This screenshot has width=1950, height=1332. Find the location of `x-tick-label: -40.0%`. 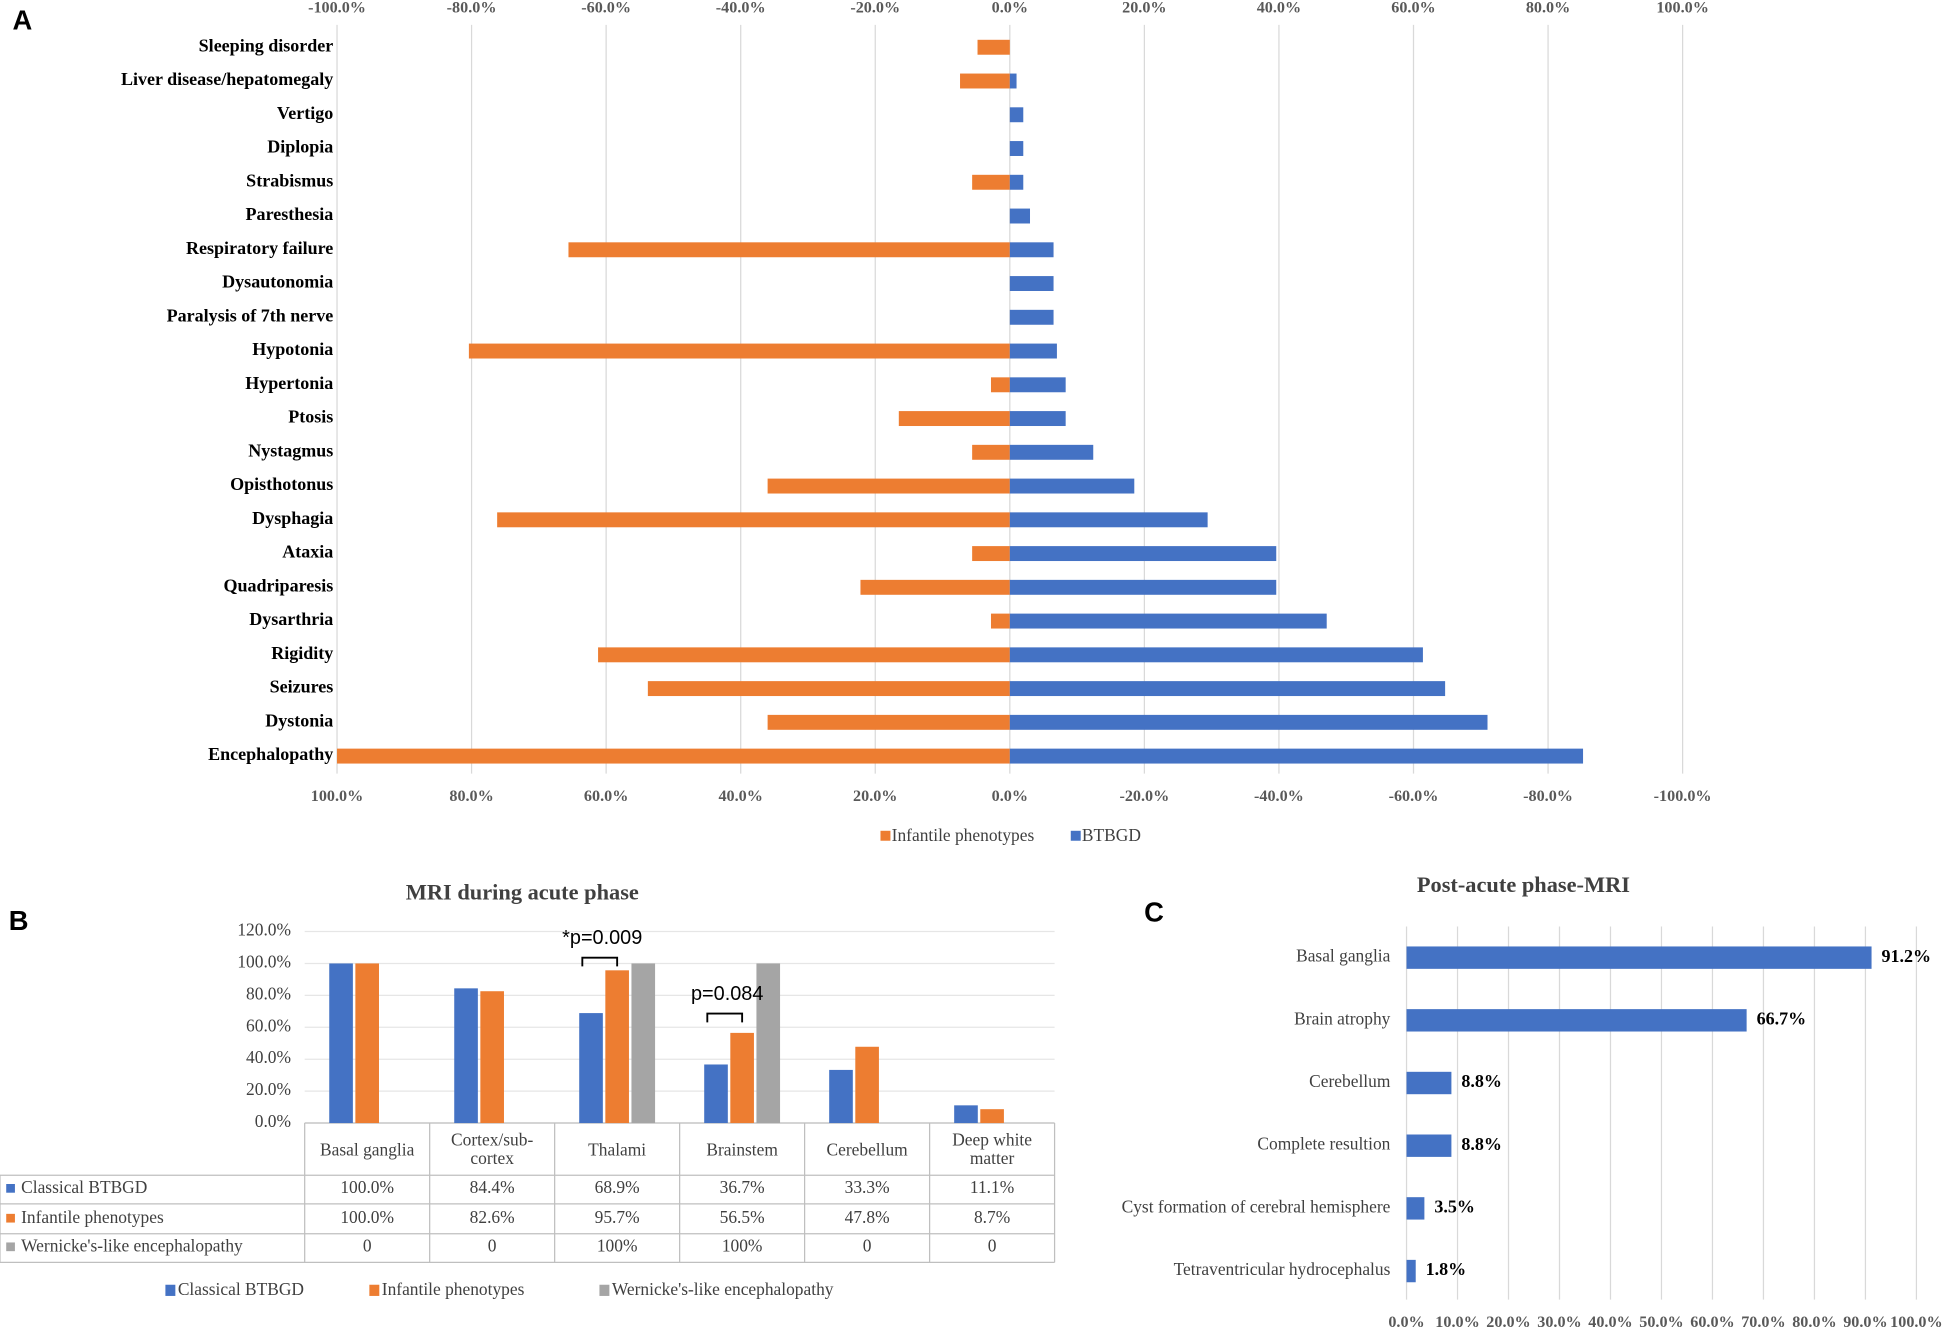

x-tick-label: -40.0% is located at coordinates (1279, 796).